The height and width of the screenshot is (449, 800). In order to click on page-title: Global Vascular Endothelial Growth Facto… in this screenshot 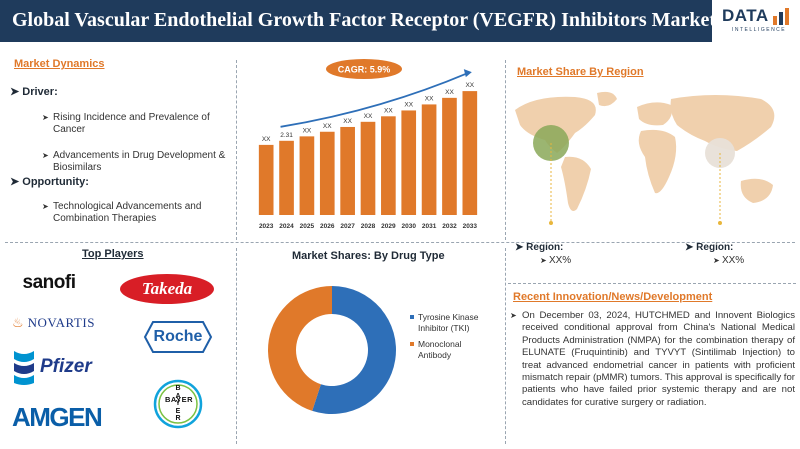, I will do `click(364, 20)`.